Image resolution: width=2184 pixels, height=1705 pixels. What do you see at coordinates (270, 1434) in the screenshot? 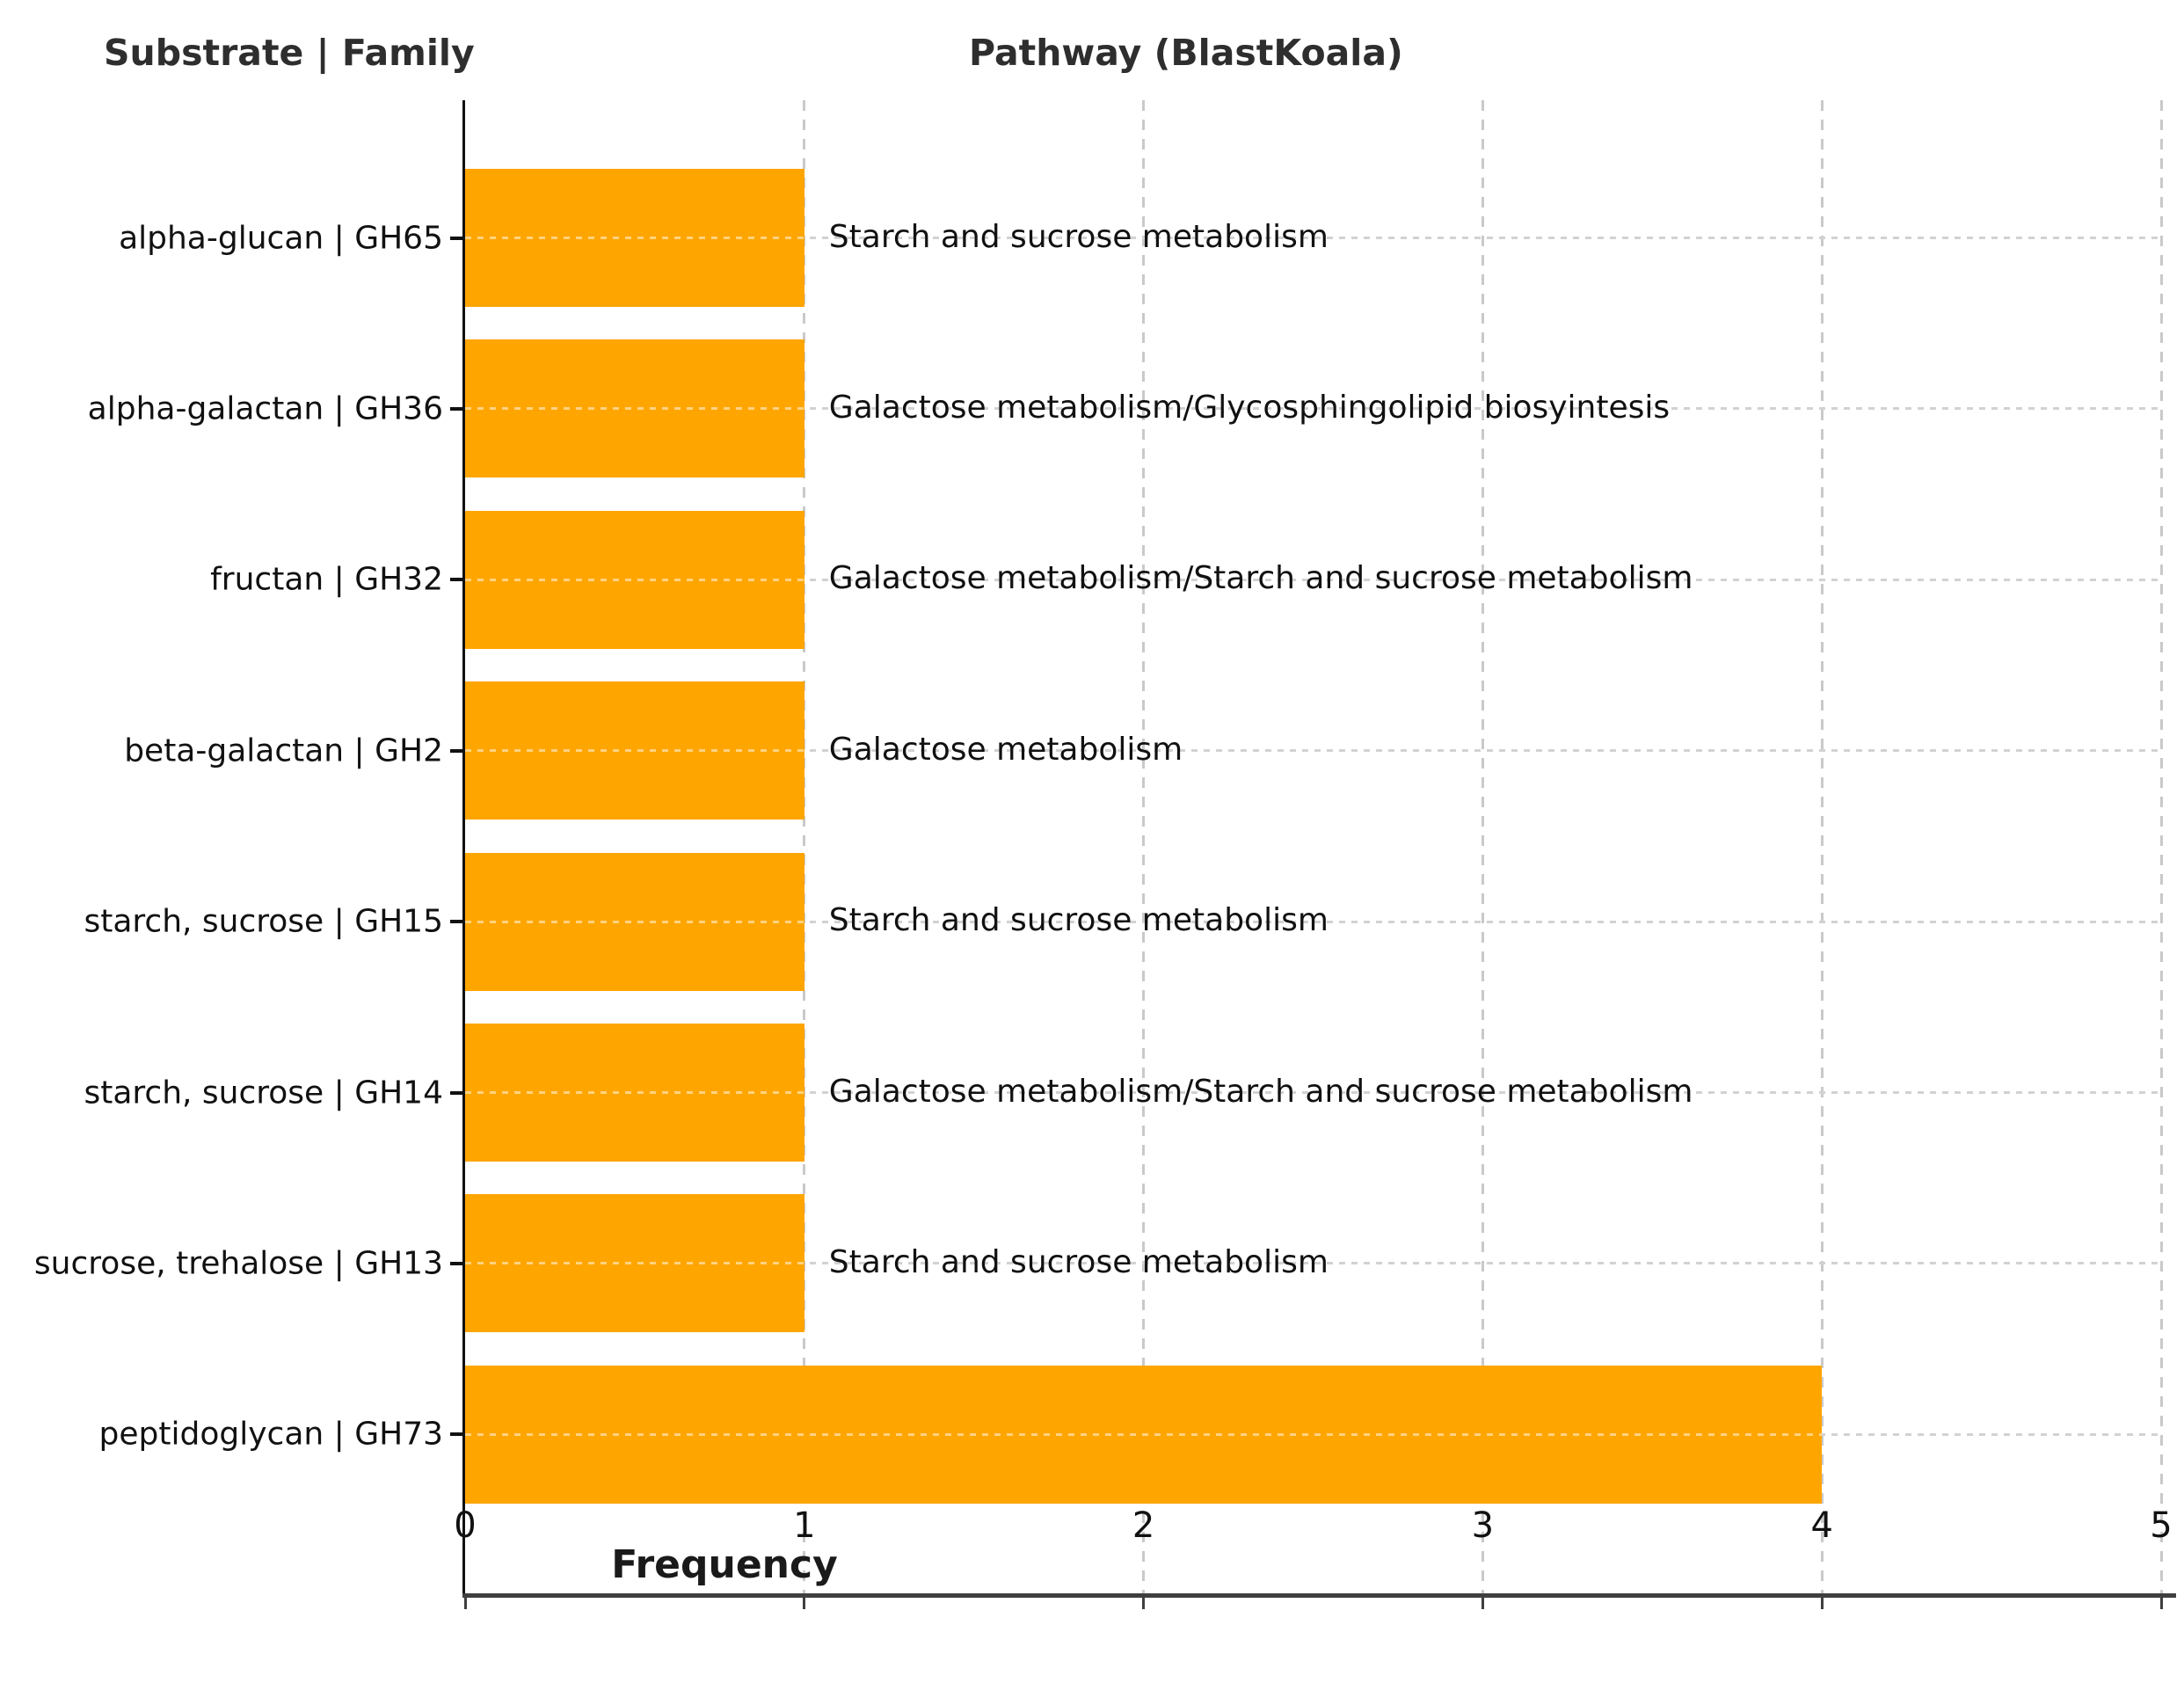
I see `category-label: peptidoglycan | GH73` at bounding box center [270, 1434].